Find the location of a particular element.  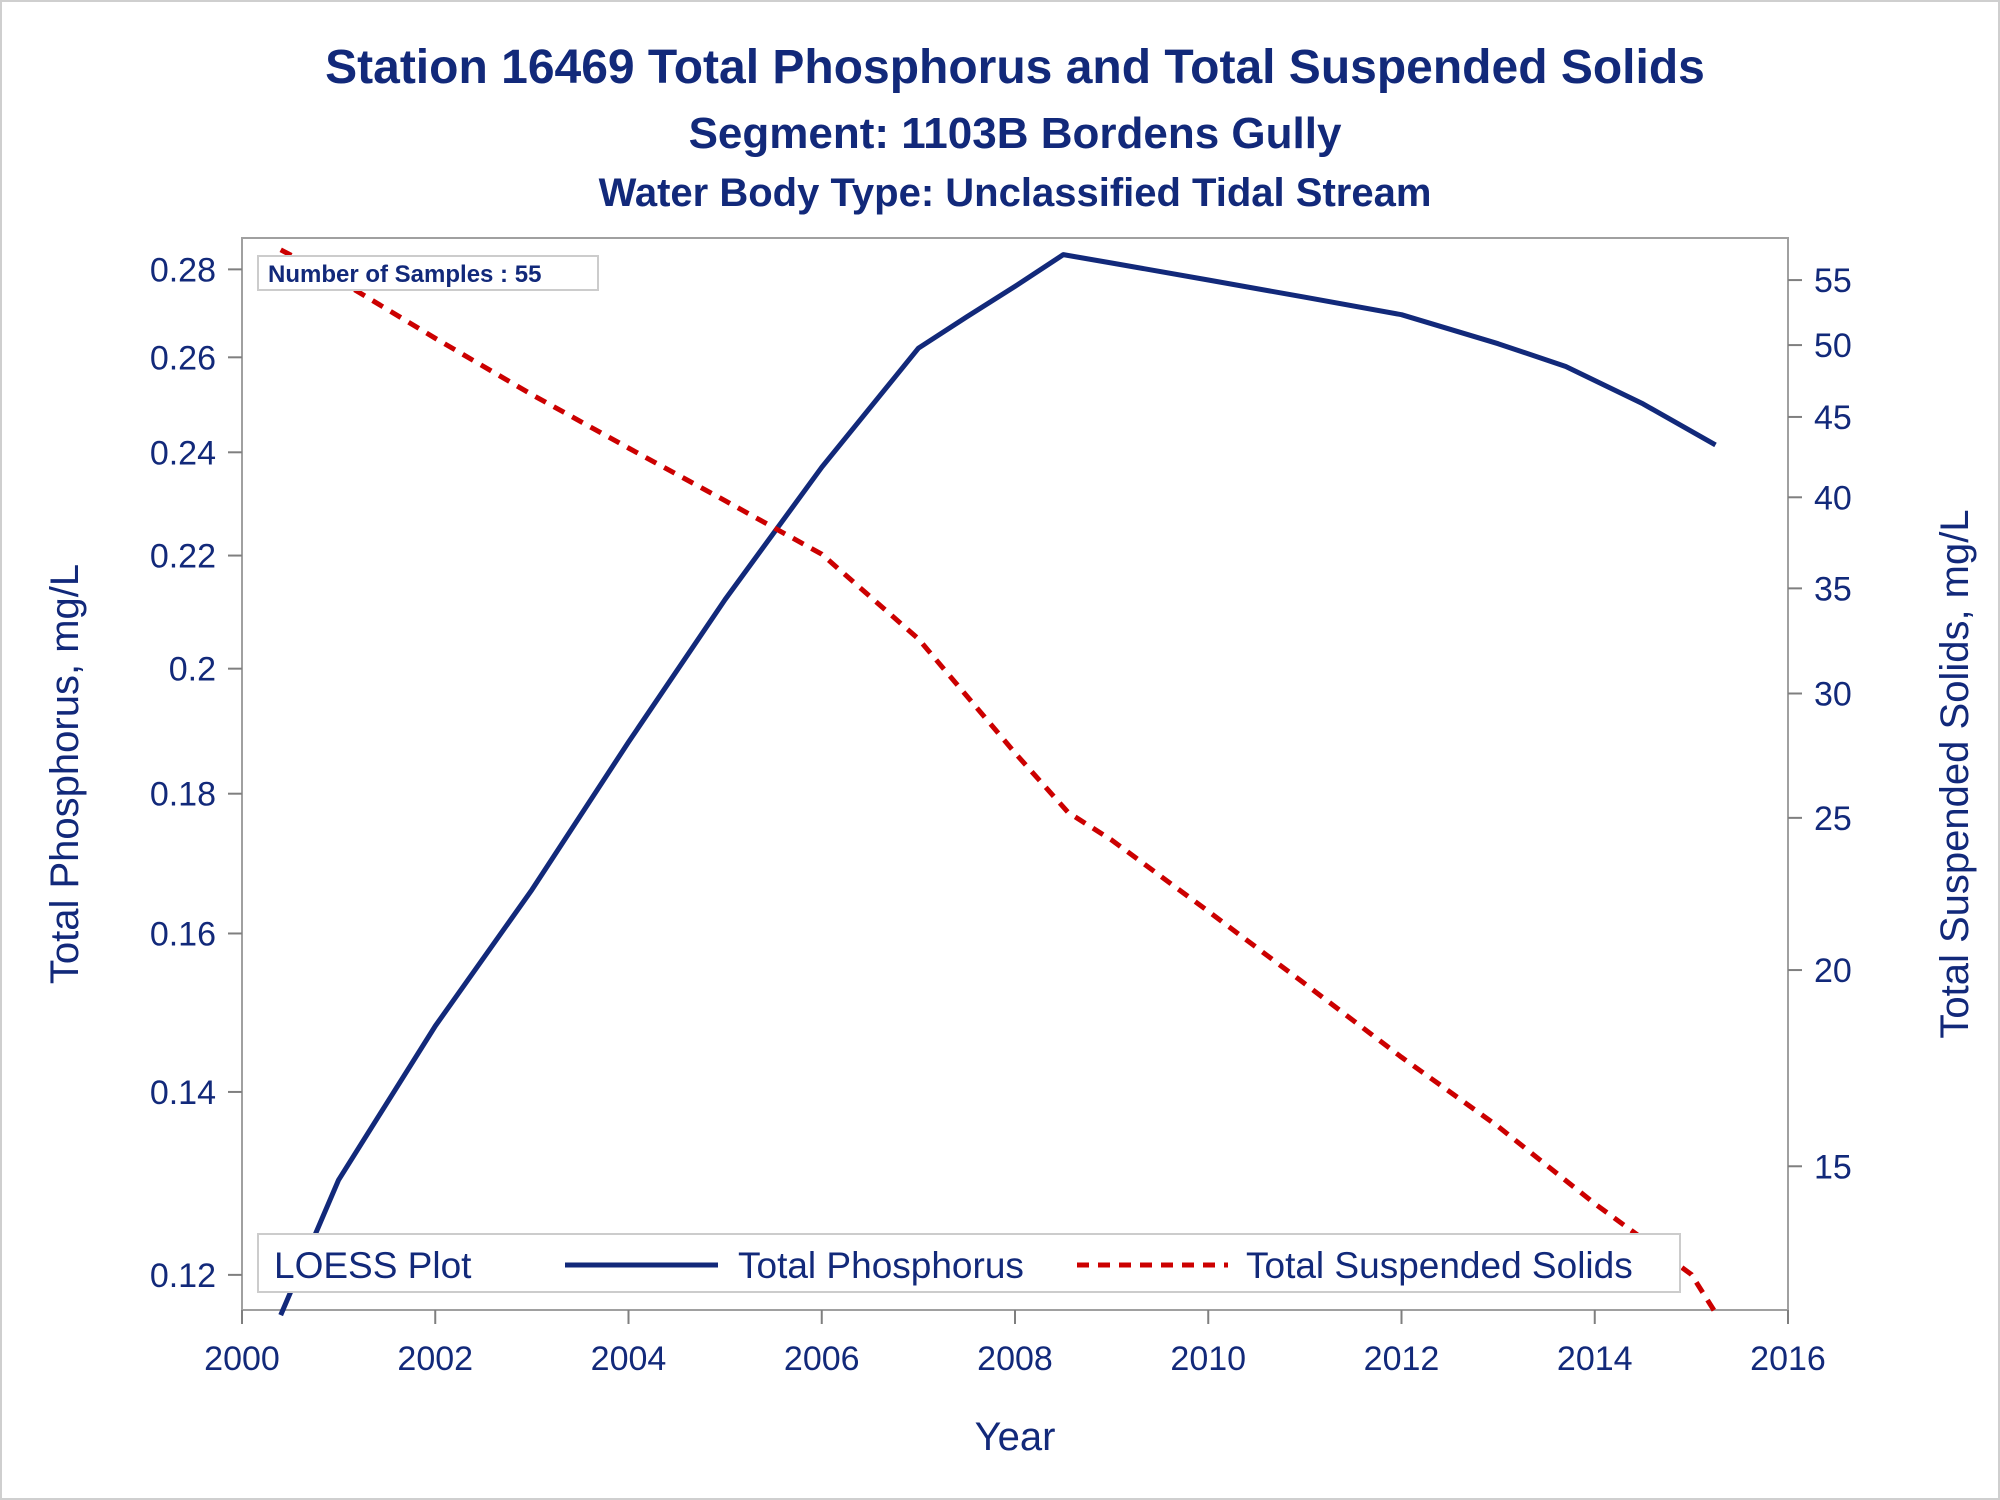

y-left-tick-label-0-28: 0.28 is located at coordinates (183, 270).